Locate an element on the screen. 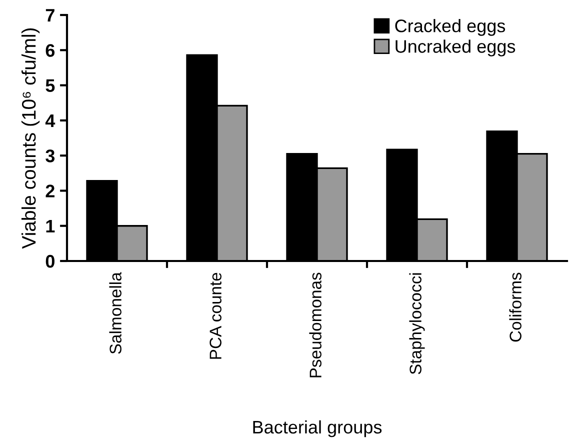  y-axis-title: Viable counts (10⁶ cfu/ml) is located at coordinates (30, 138).